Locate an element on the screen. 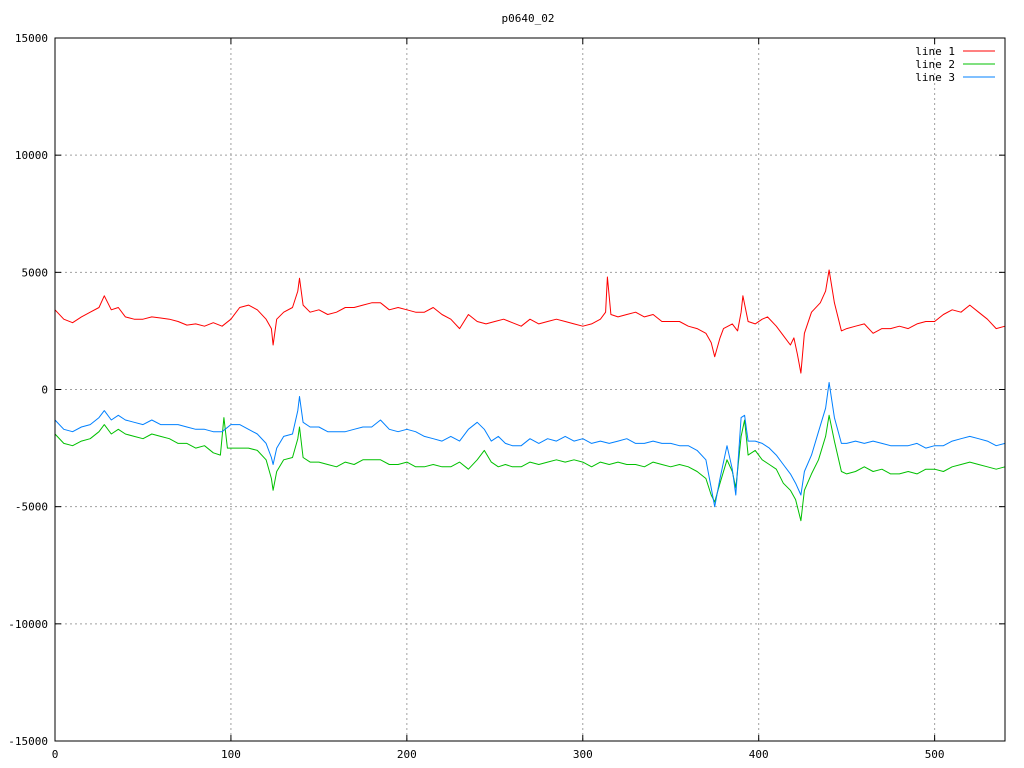 This screenshot has width=1024, height=768. y-tick-label: 10000 is located at coordinates (31, 155).